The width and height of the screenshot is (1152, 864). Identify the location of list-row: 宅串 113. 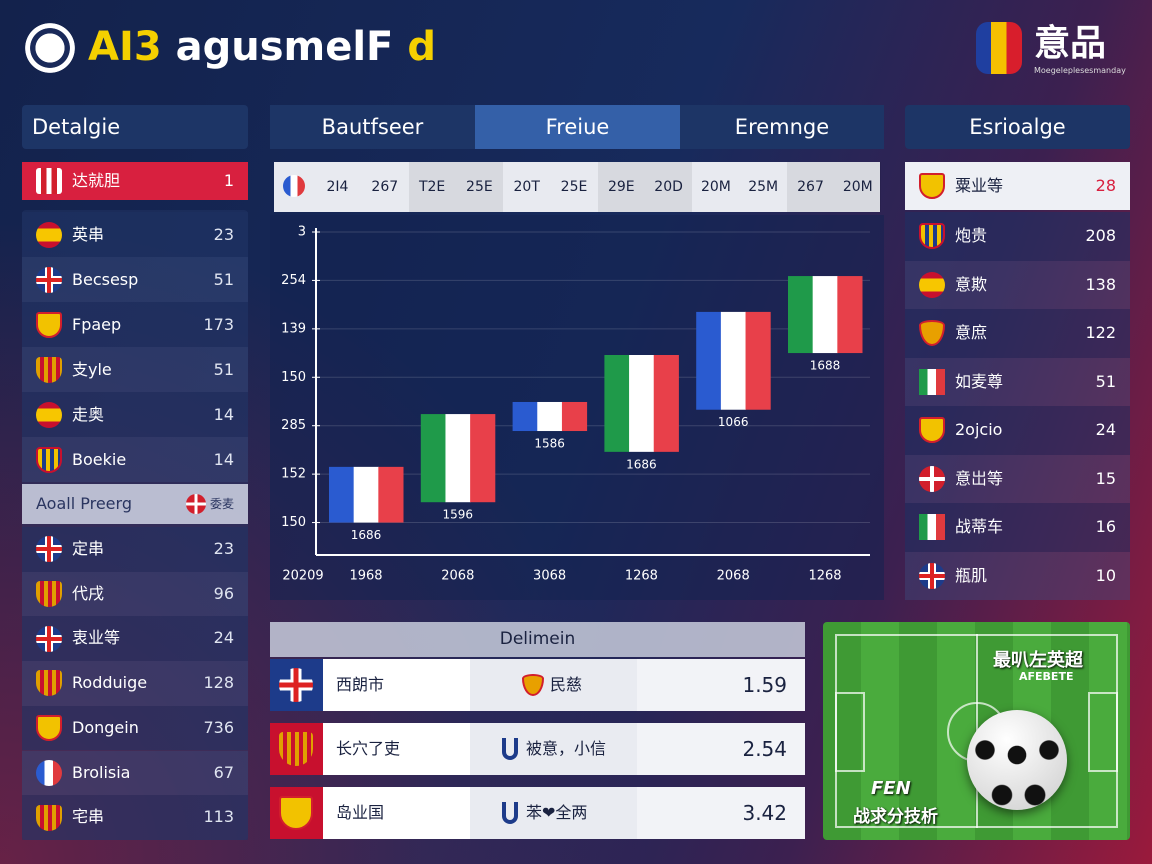
(135, 817).